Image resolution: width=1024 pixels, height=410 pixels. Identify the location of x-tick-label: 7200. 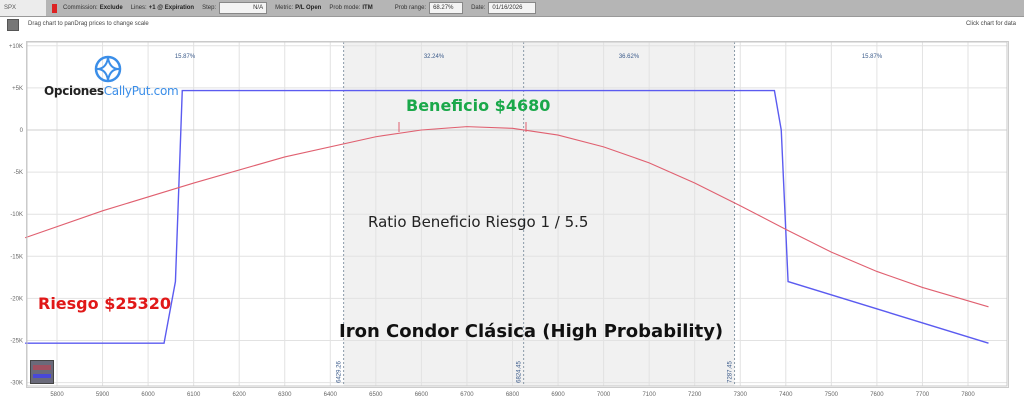
(695, 395).